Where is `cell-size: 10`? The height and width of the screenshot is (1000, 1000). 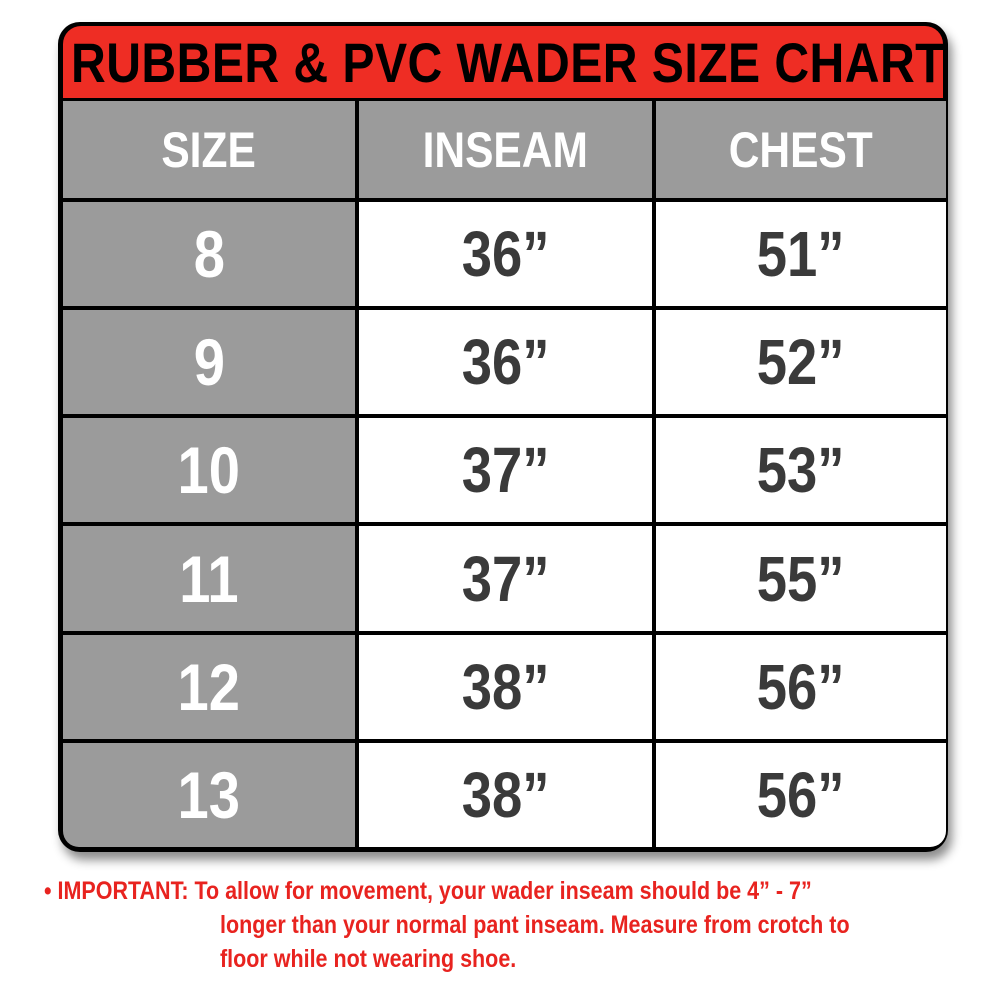
cell-size: 10 is located at coordinates (209, 470).